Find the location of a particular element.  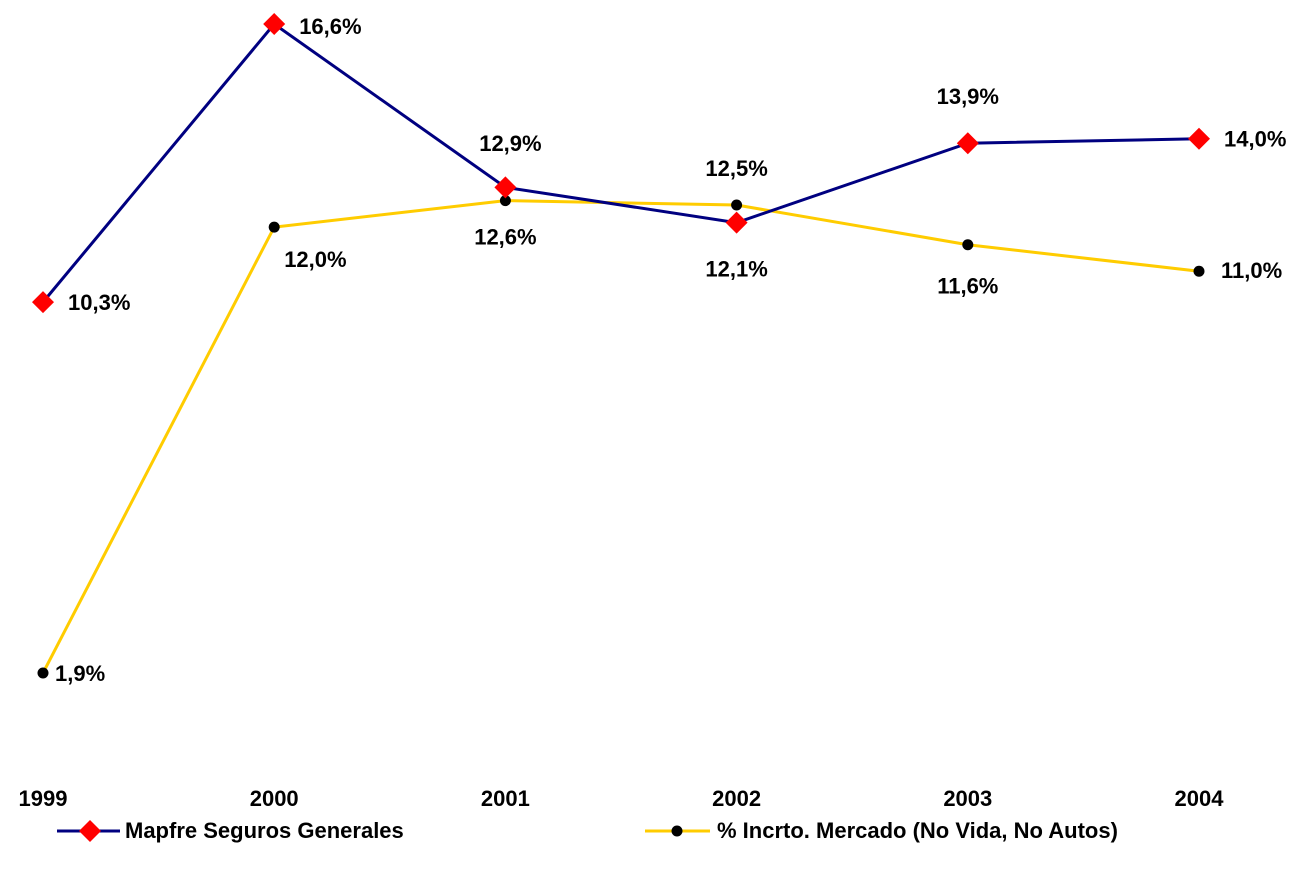

x-tick-label: 2004 is located at coordinates (1200, 798).